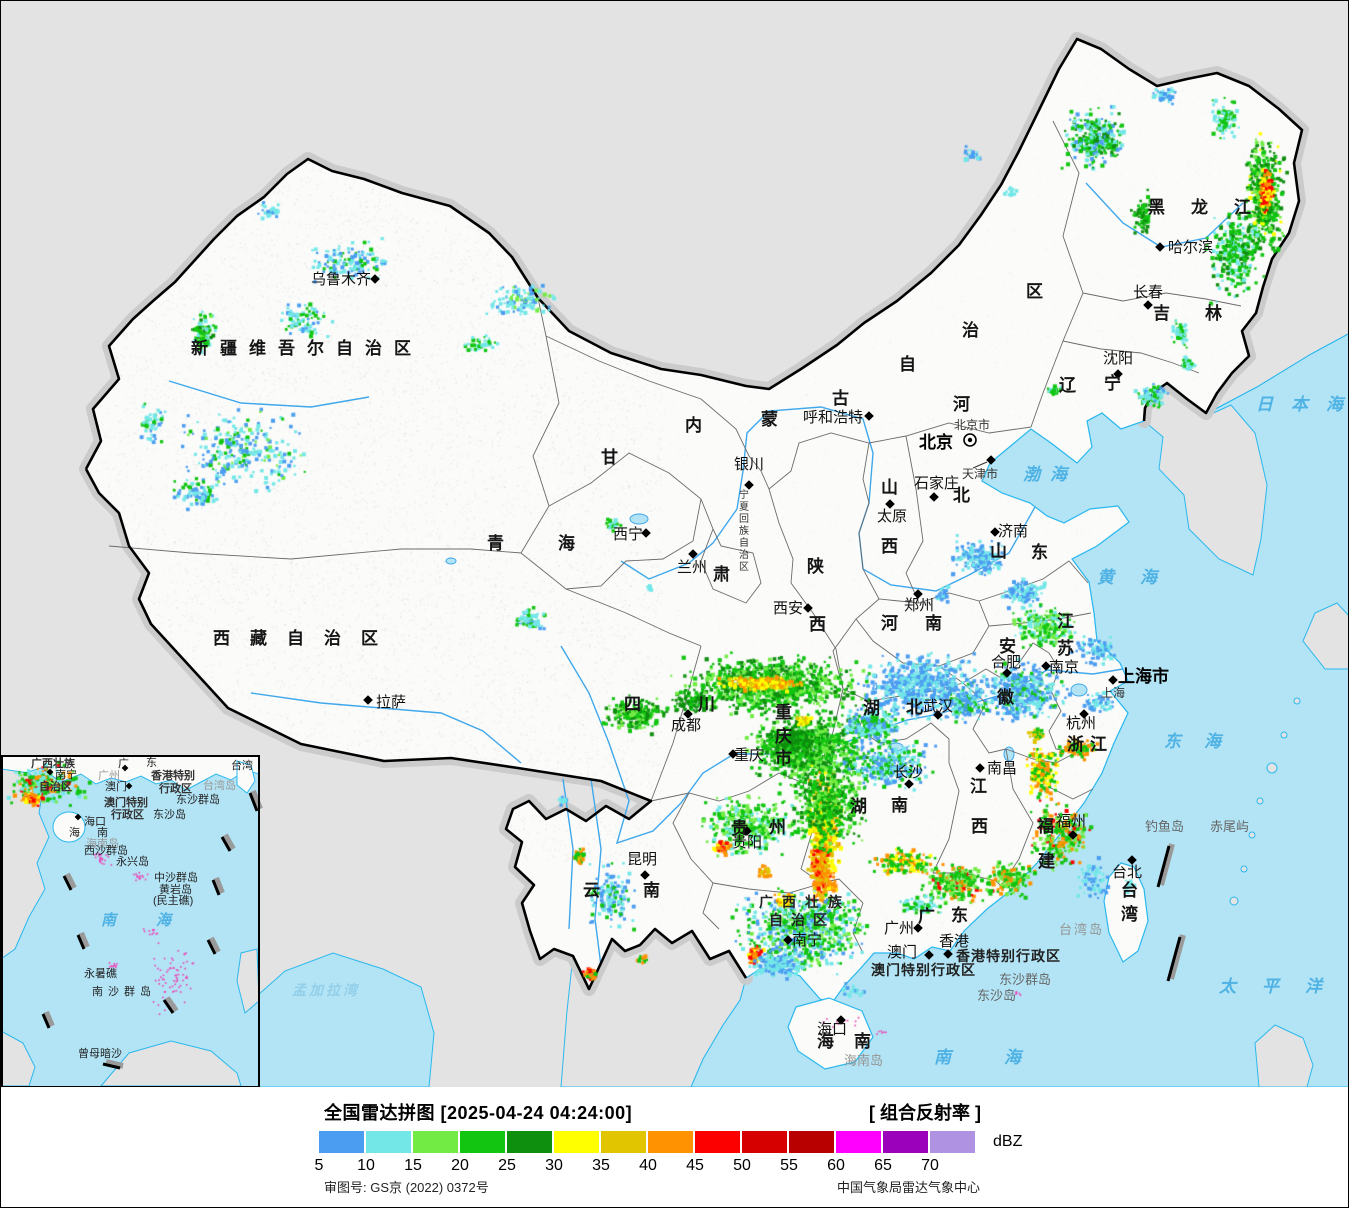 The image size is (1349, 1208). Describe the element at coordinates (739, 828) in the screenshot. I see `map-label: 贵` at that location.